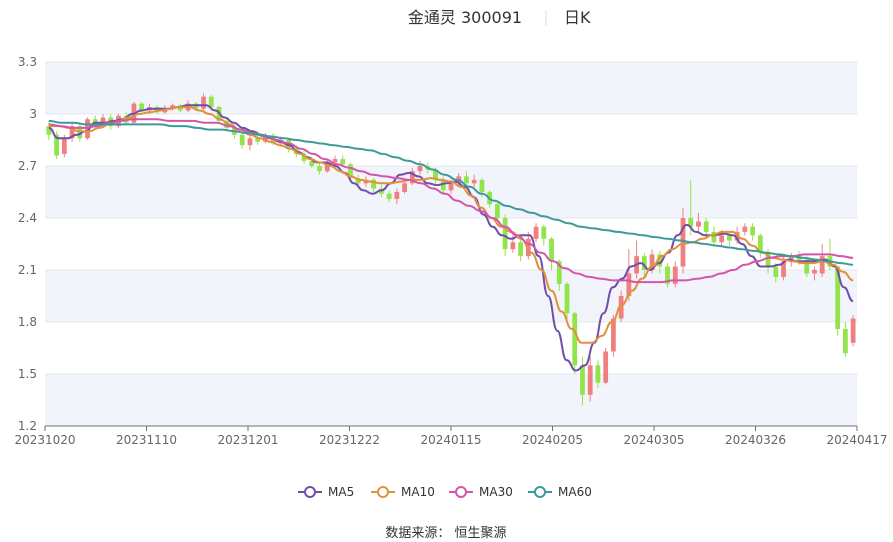  I want to click on legend-label: MA60, so click(575, 492).